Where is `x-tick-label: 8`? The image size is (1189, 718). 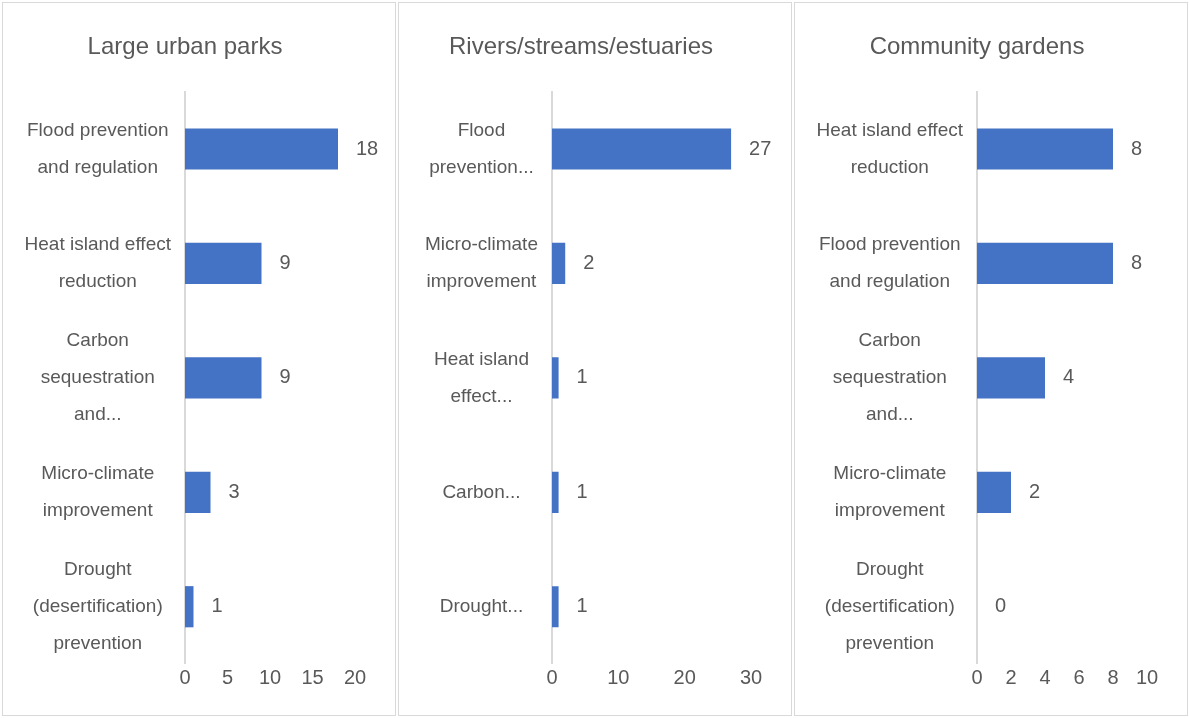
x-tick-label: 8 is located at coordinates (1113, 677).